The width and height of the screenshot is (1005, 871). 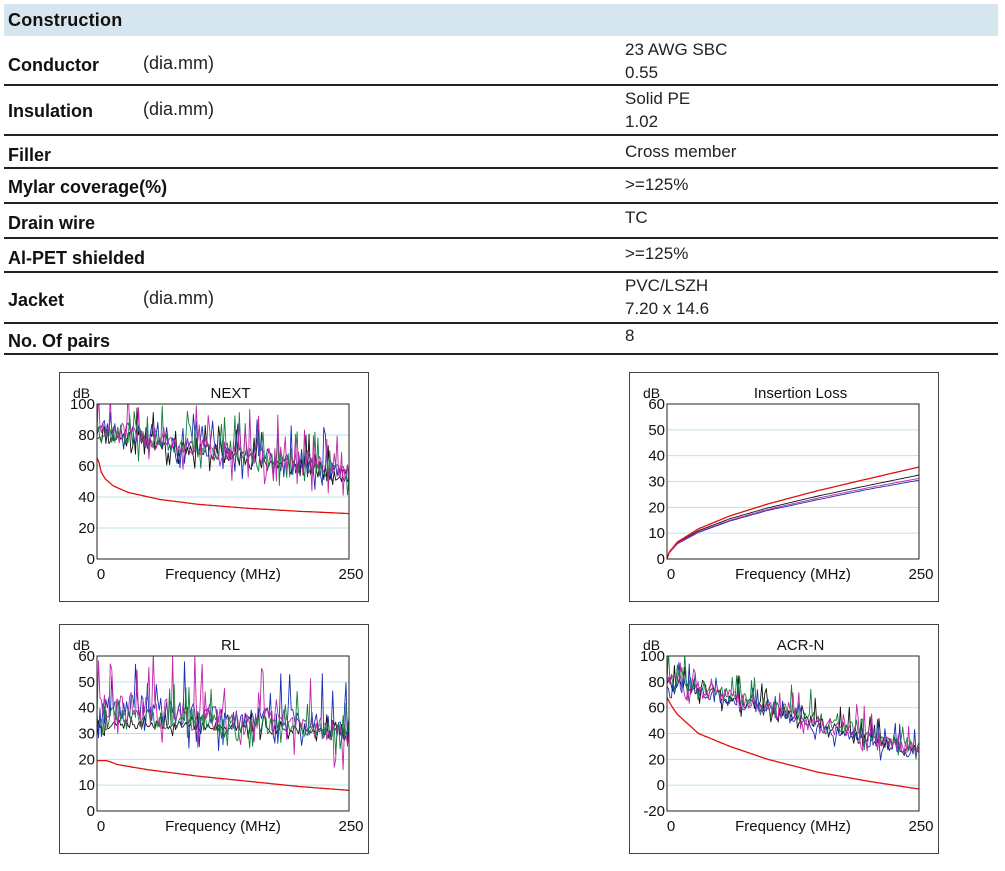 I want to click on spec-row-al-pet: Al-PET shielded >=125%, so click(x=501, y=256).